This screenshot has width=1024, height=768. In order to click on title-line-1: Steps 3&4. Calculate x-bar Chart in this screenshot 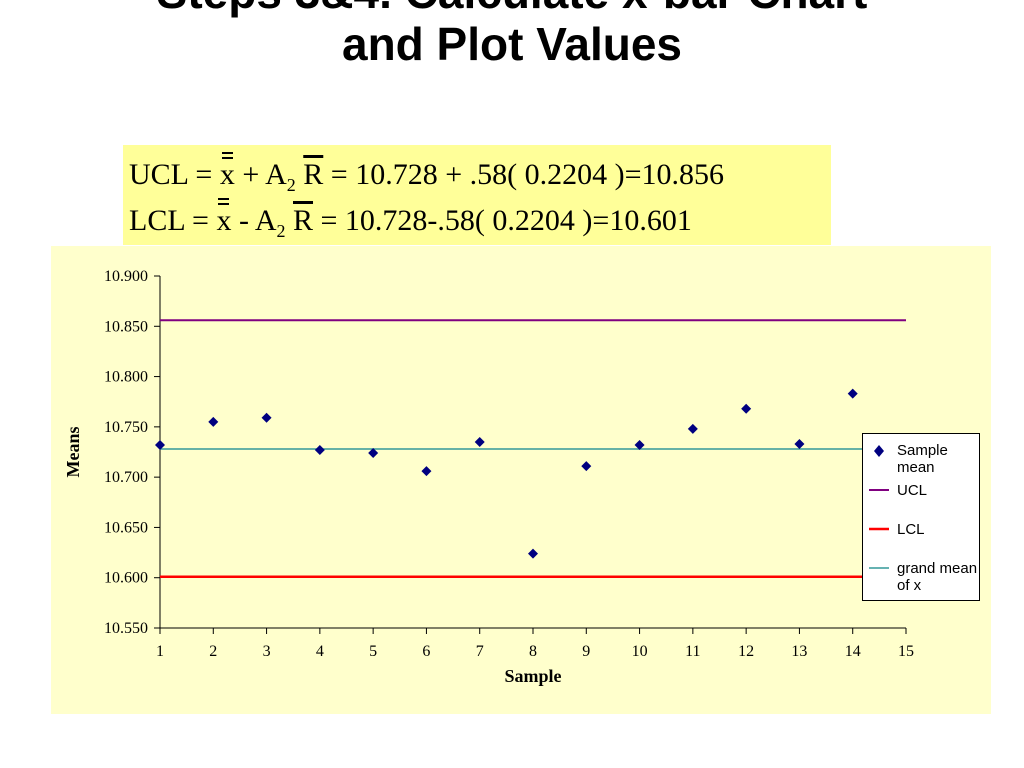, I will do `click(512, 9)`.